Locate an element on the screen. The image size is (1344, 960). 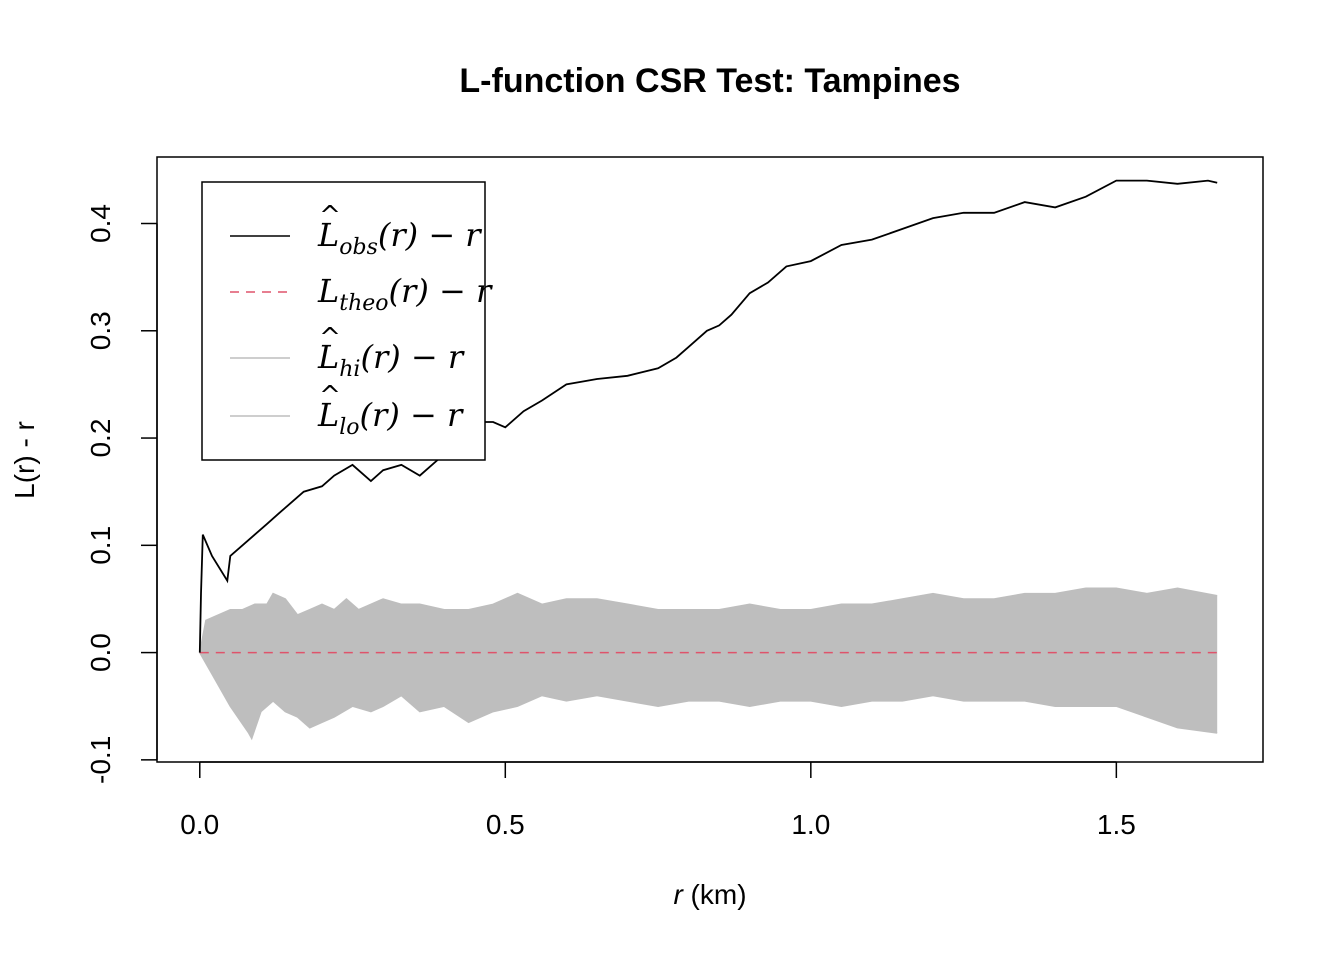
envelope-band-layer is located at coordinates (708, 663).